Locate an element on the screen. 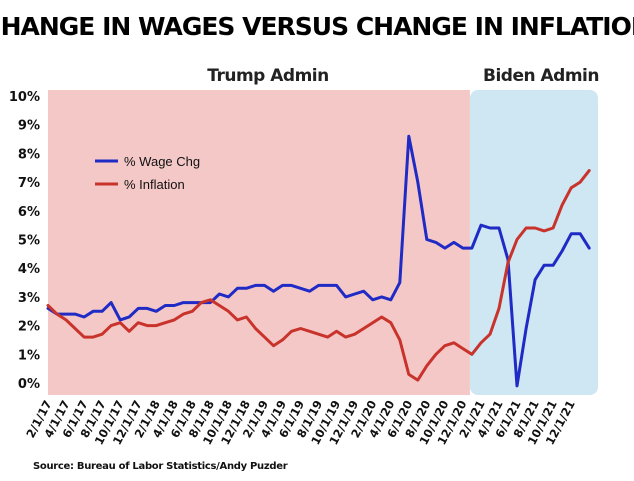 Image resolution: width=634 pixels, height=481 pixels. y-tick-label: 1% is located at coordinates (29, 355).